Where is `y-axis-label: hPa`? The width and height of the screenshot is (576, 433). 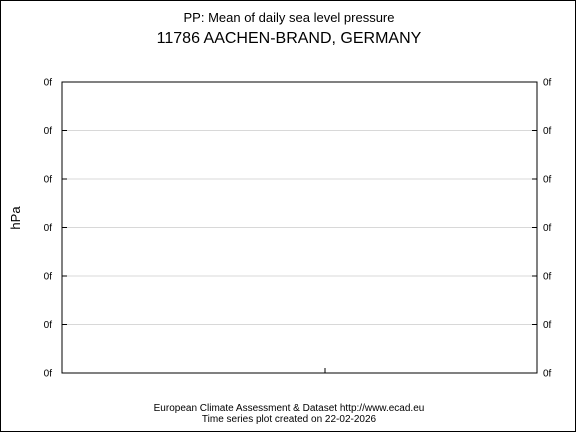
y-axis-label: hPa is located at coordinates (15, 218).